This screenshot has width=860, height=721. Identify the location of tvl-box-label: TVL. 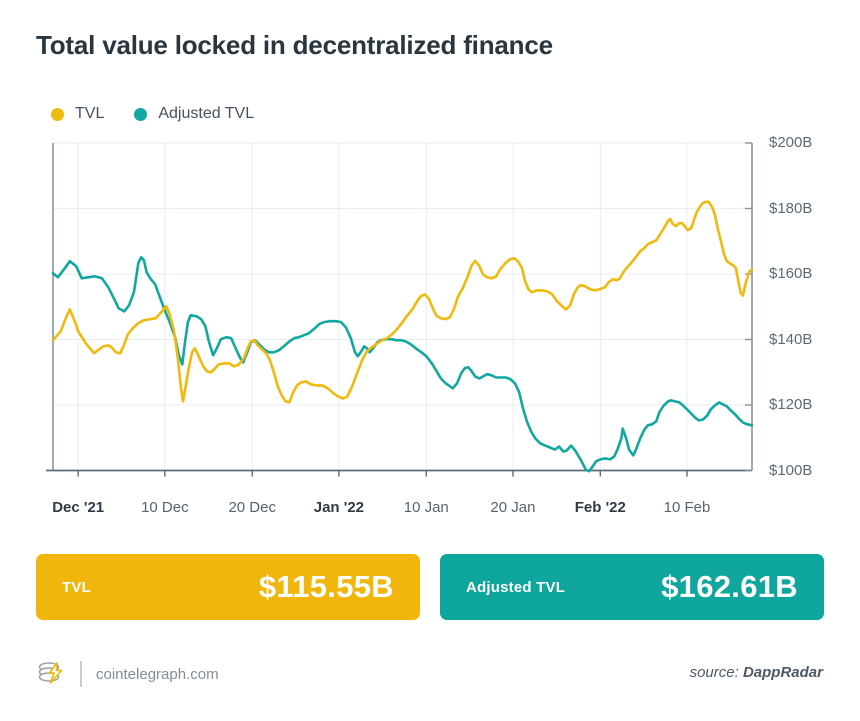
(76, 587).